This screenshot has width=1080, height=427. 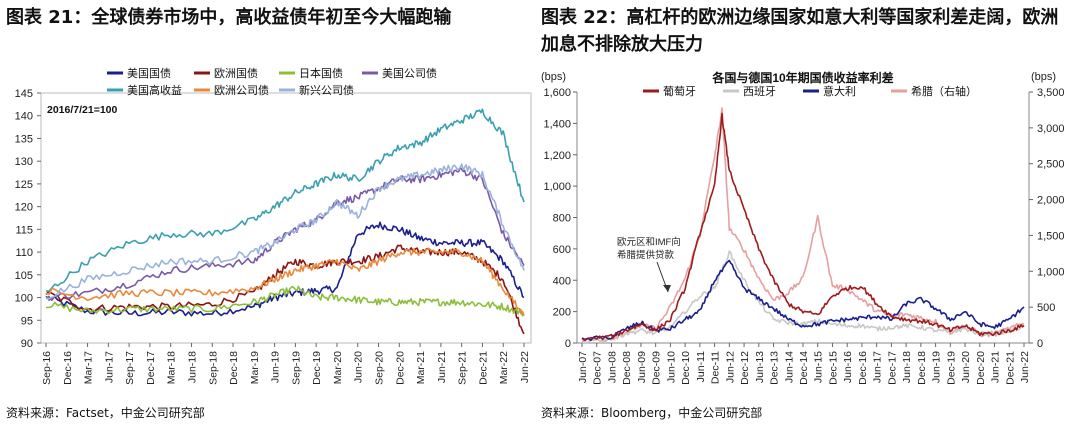 What do you see at coordinates (657, 368) in the screenshot?
I see `x-tick-label: Dec-09` at bounding box center [657, 368].